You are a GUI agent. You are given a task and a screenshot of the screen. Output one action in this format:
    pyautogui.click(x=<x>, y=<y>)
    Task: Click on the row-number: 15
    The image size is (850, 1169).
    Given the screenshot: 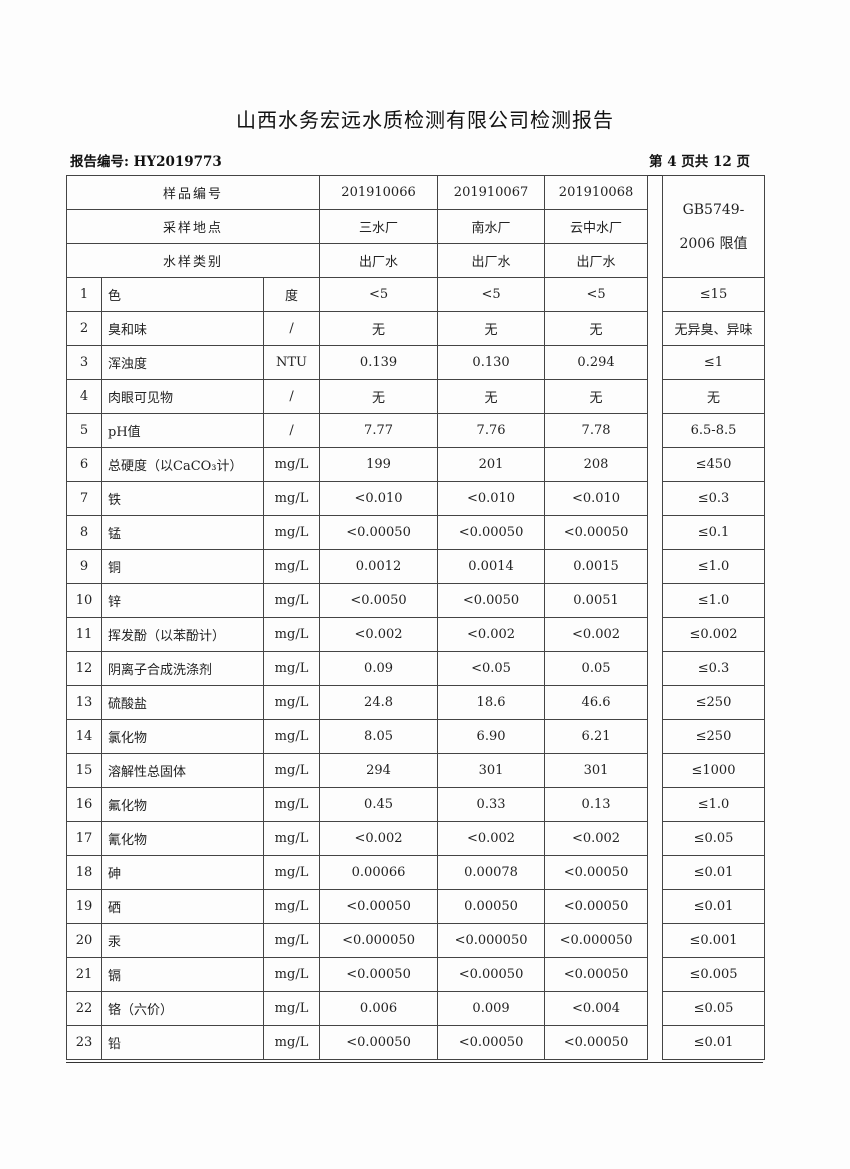 What is the action you would take?
    pyautogui.click(x=84, y=770)
    